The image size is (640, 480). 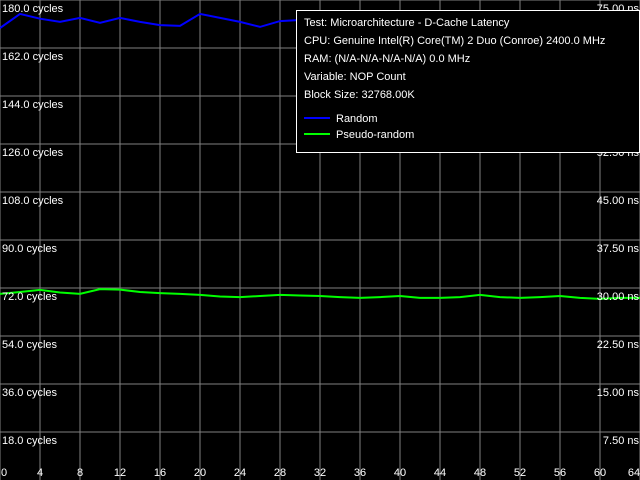 What do you see at coordinates (320, 294) in the screenshot?
I see `series-line` at bounding box center [320, 294].